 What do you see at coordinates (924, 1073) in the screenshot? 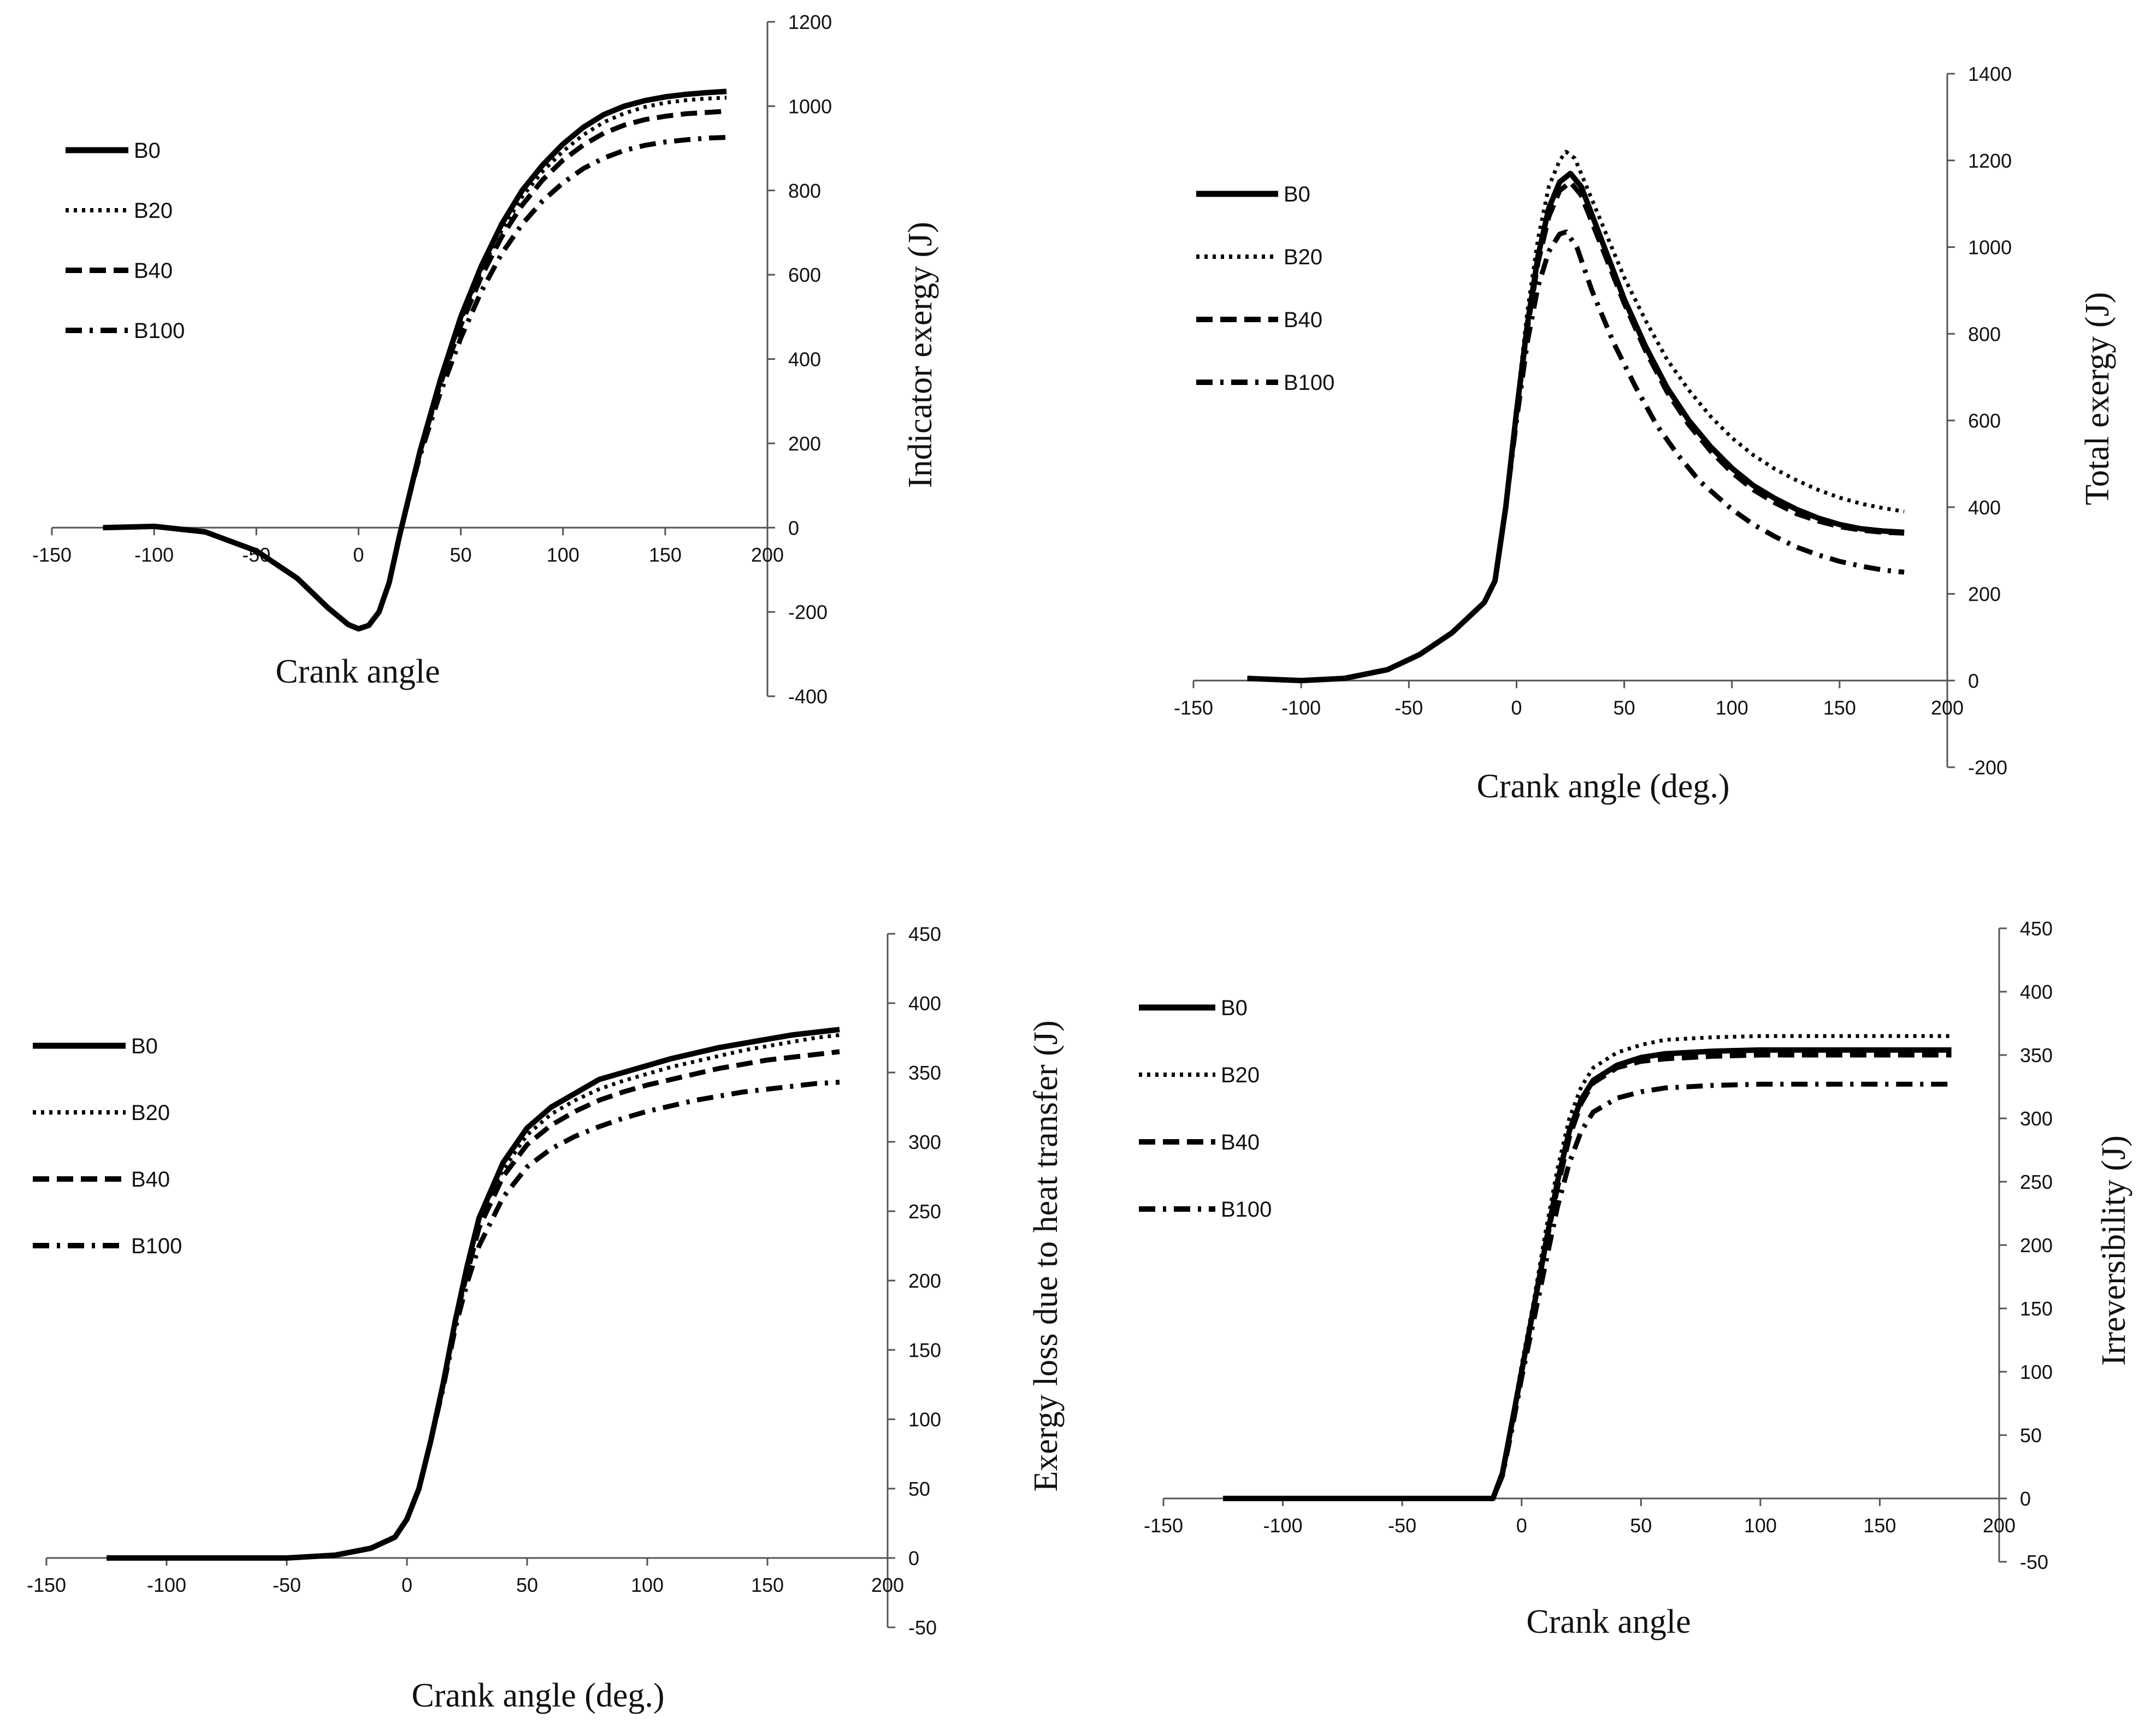
I see `y-tick-label: 350` at bounding box center [924, 1073].